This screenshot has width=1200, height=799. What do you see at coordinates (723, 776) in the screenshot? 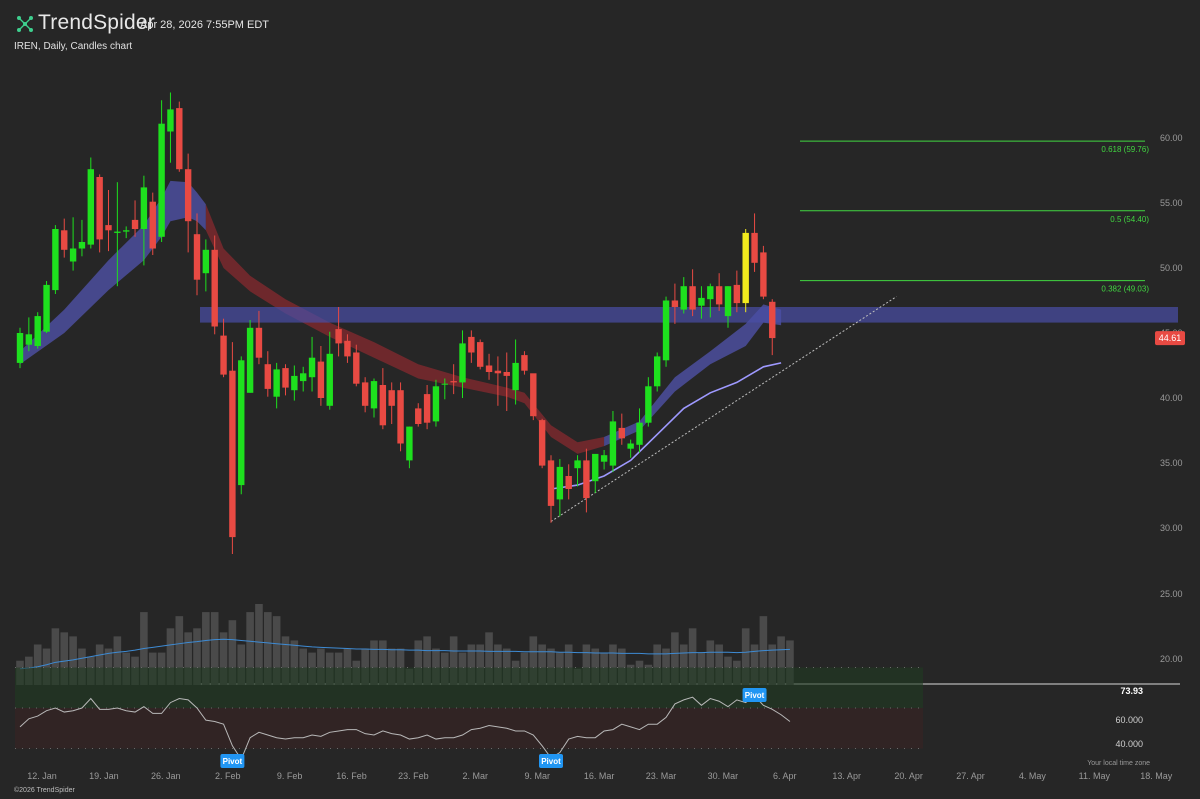
I see `time-tick-label: 30. Mar` at bounding box center [723, 776].